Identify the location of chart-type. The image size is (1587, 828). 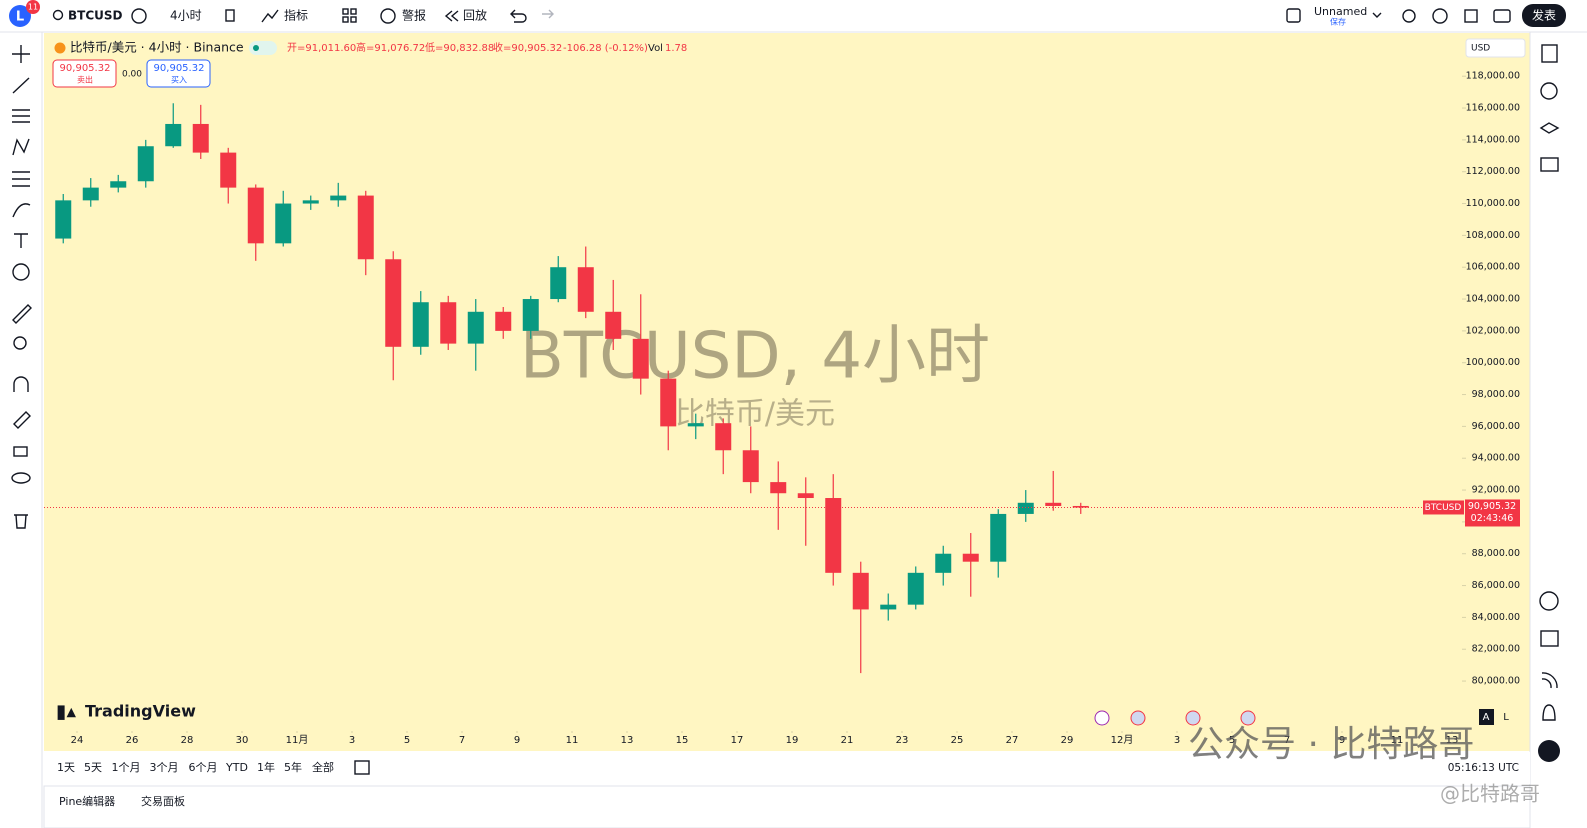
(230, 15).